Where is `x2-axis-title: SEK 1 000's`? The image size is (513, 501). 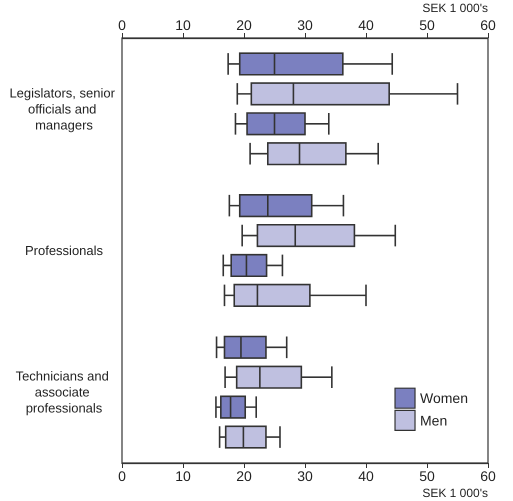
x2-axis-title: SEK 1 000's is located at coordinates (455, 8).